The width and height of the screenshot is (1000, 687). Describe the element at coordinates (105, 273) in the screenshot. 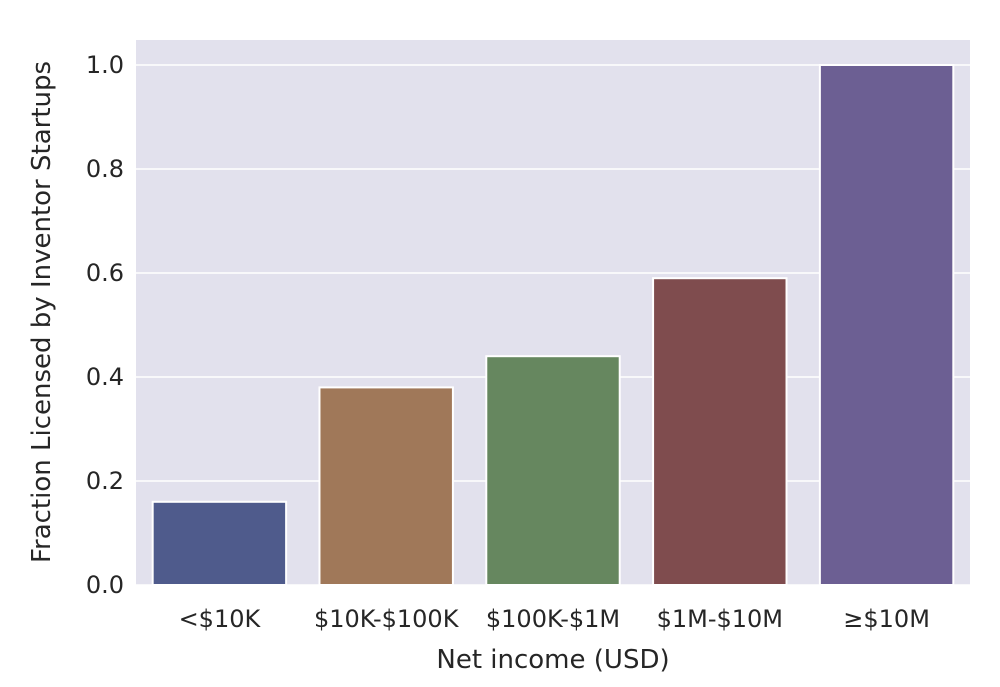

I see `y-tick-label: 0.6` at that location.